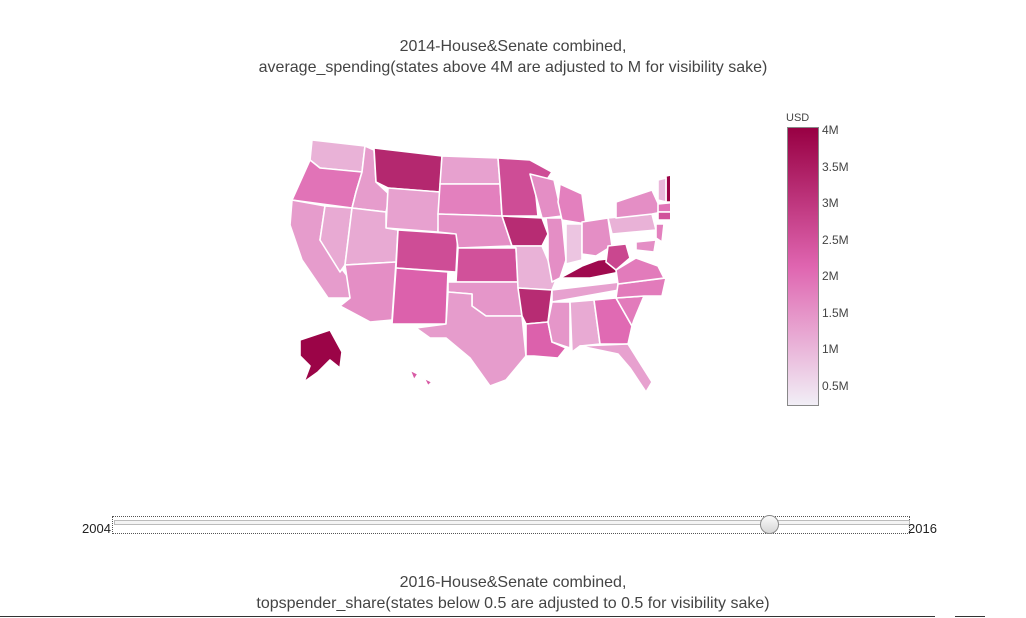 This screenshot has height=618, width=1026. Describe the element at coordinates (368, 292) in the screenshot. I see `state-az` at that location.